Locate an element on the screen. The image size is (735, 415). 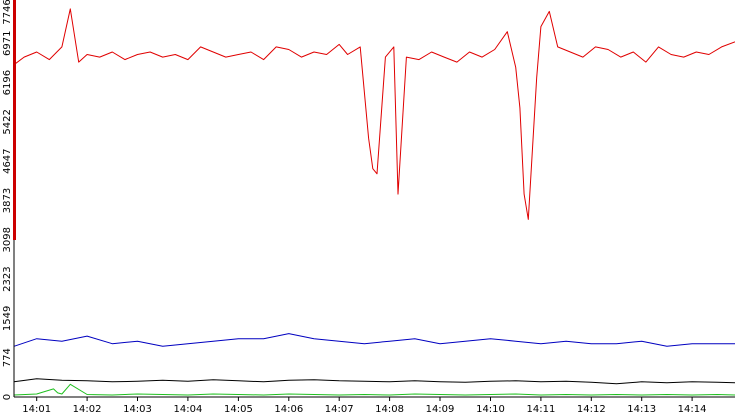
y-axis-red-marker is located at coordinates (14, 120).